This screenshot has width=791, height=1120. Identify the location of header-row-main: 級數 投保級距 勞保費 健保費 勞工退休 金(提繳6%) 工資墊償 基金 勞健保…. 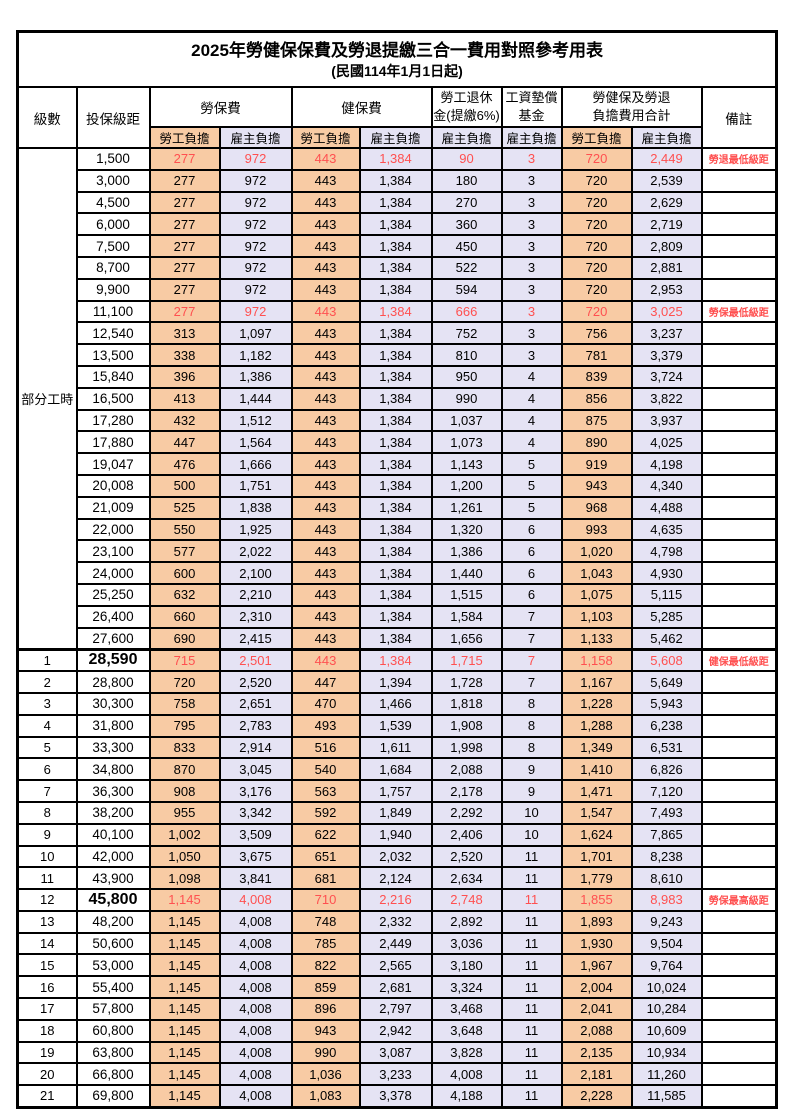
(397, 117).